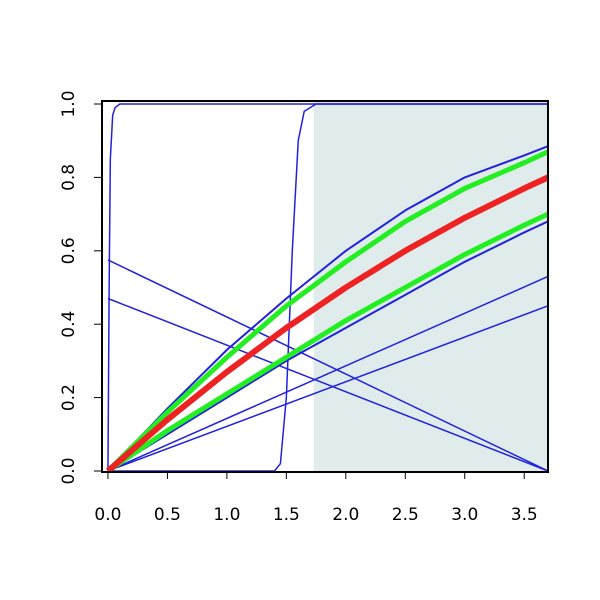  What do you see at coordinates (69, 470) in the screenshot?
I see `y-tick-label: 0.0` at bounding box center [69, 470].